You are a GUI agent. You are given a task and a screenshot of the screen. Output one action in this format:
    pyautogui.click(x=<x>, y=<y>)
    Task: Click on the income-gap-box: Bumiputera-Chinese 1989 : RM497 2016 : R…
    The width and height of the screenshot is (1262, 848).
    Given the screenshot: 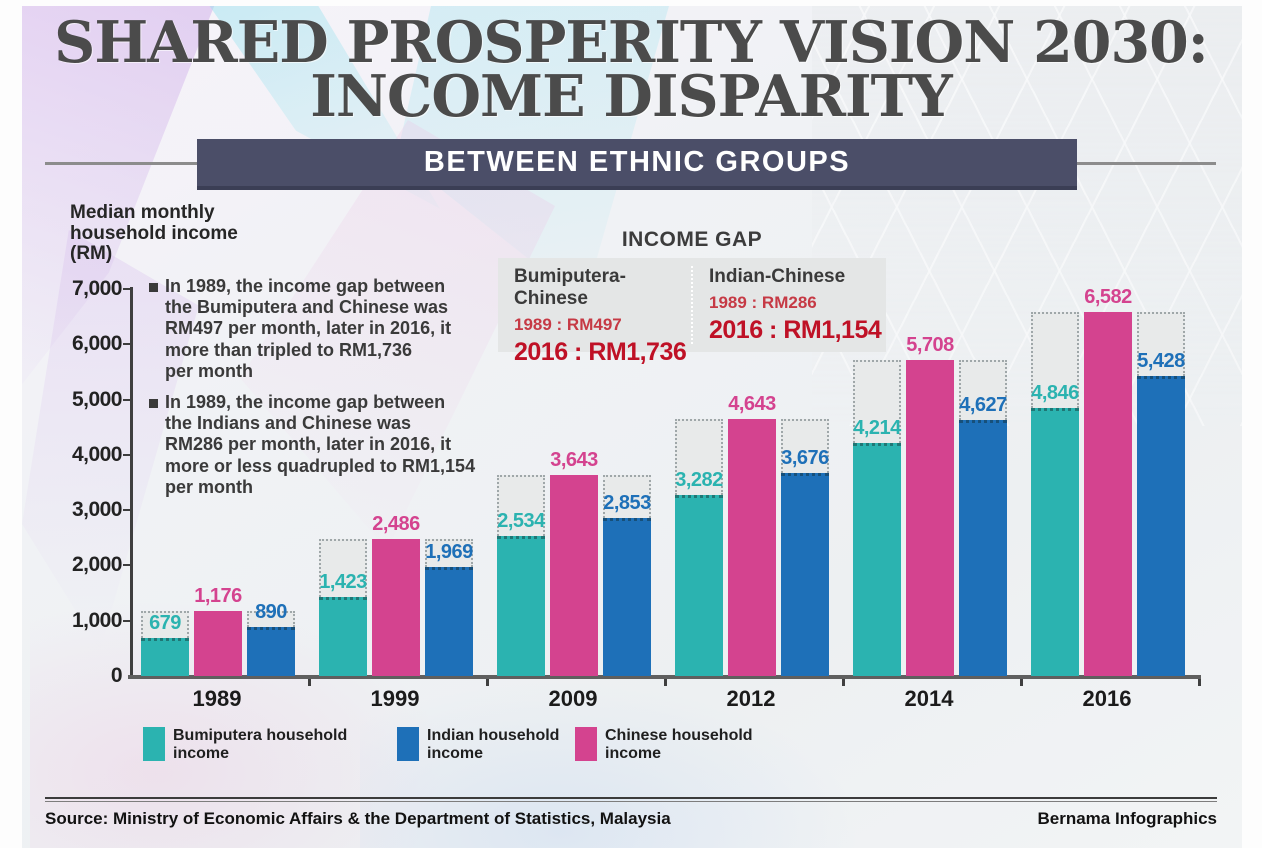 What is the action you would take?
    pyautogui.click(x=692, y=312)
    